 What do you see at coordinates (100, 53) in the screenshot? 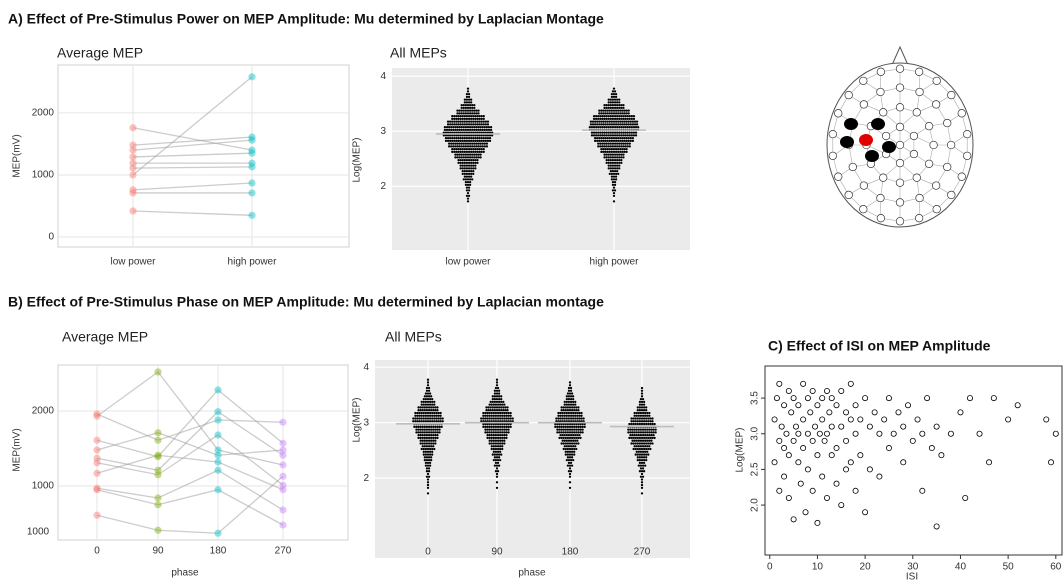
I see `chart-title: Average MEP` at bounding box center [100, 53].